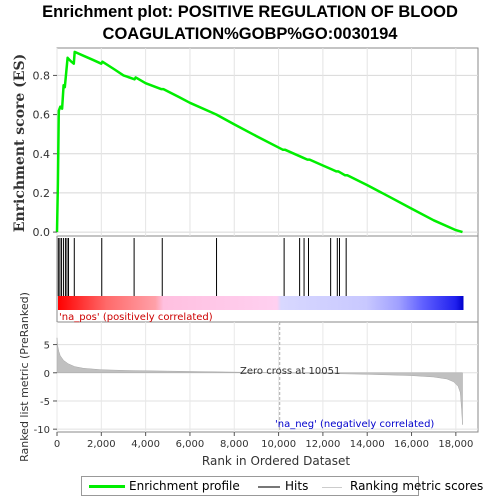  What do you see at coordinates (367, 444) in the screenshot?
I see `x-tick-label: 14,000` at bounding box center [367, 444].